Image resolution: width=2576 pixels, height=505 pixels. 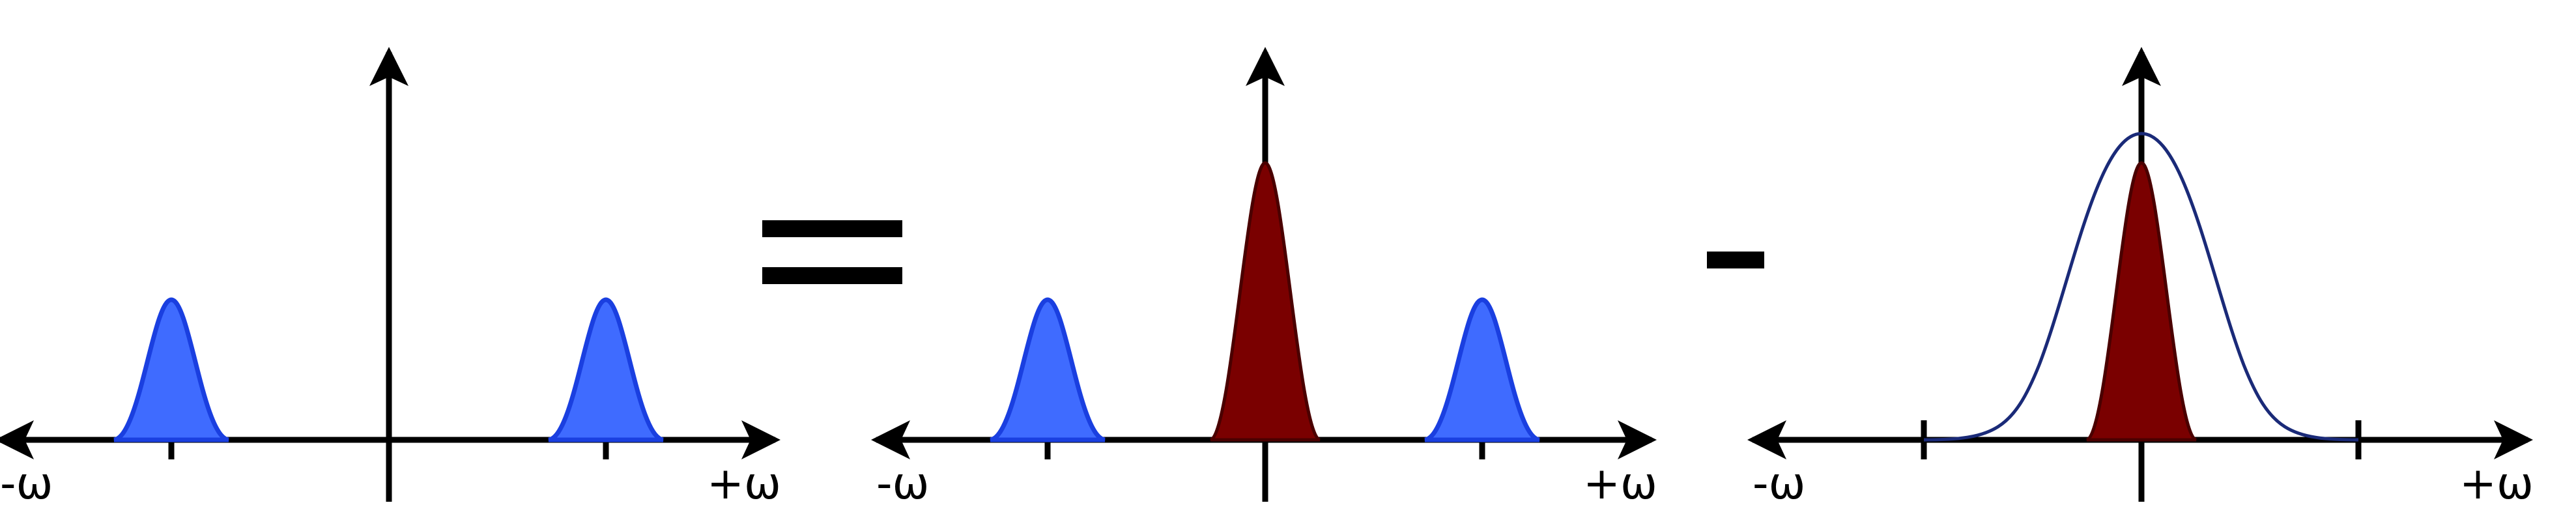 What do you see at coordinates (832, 252) in the screenshot?
I see `equals-sign` at bounding box center [832, 252].